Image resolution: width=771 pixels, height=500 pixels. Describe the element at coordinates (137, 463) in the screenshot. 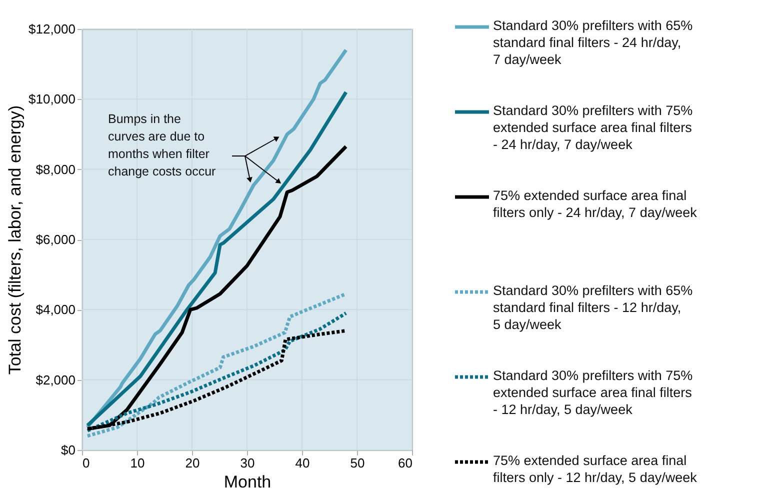

I see `x-tick-label: 10` at that location.